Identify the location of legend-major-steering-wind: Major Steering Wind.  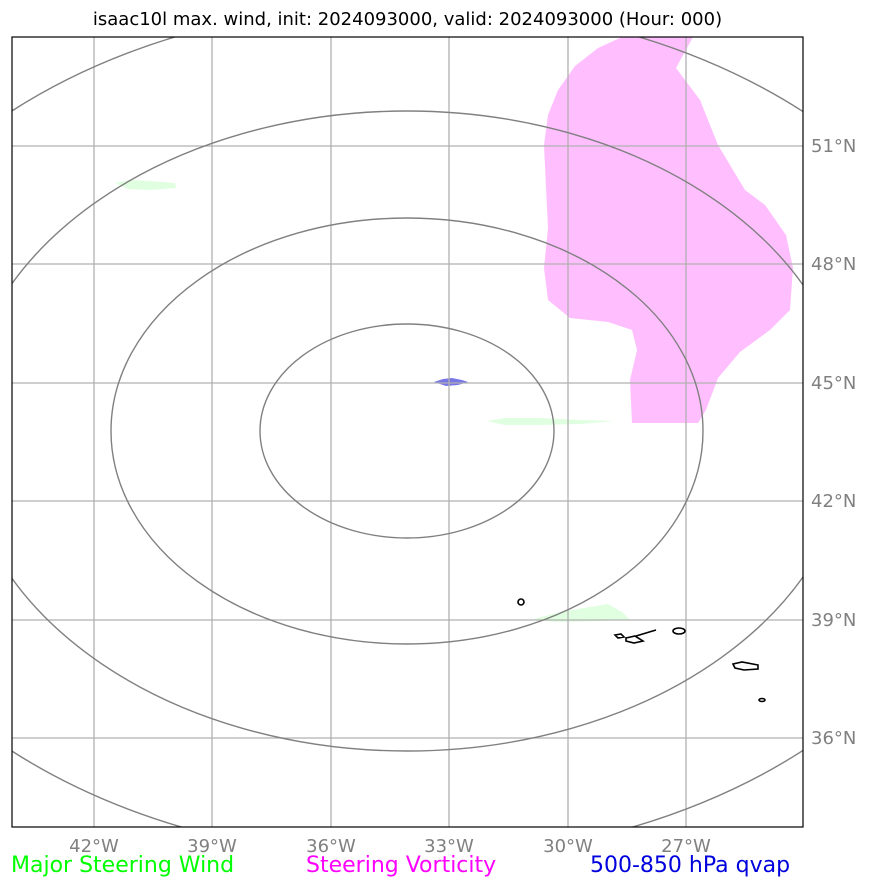
(123, 865).